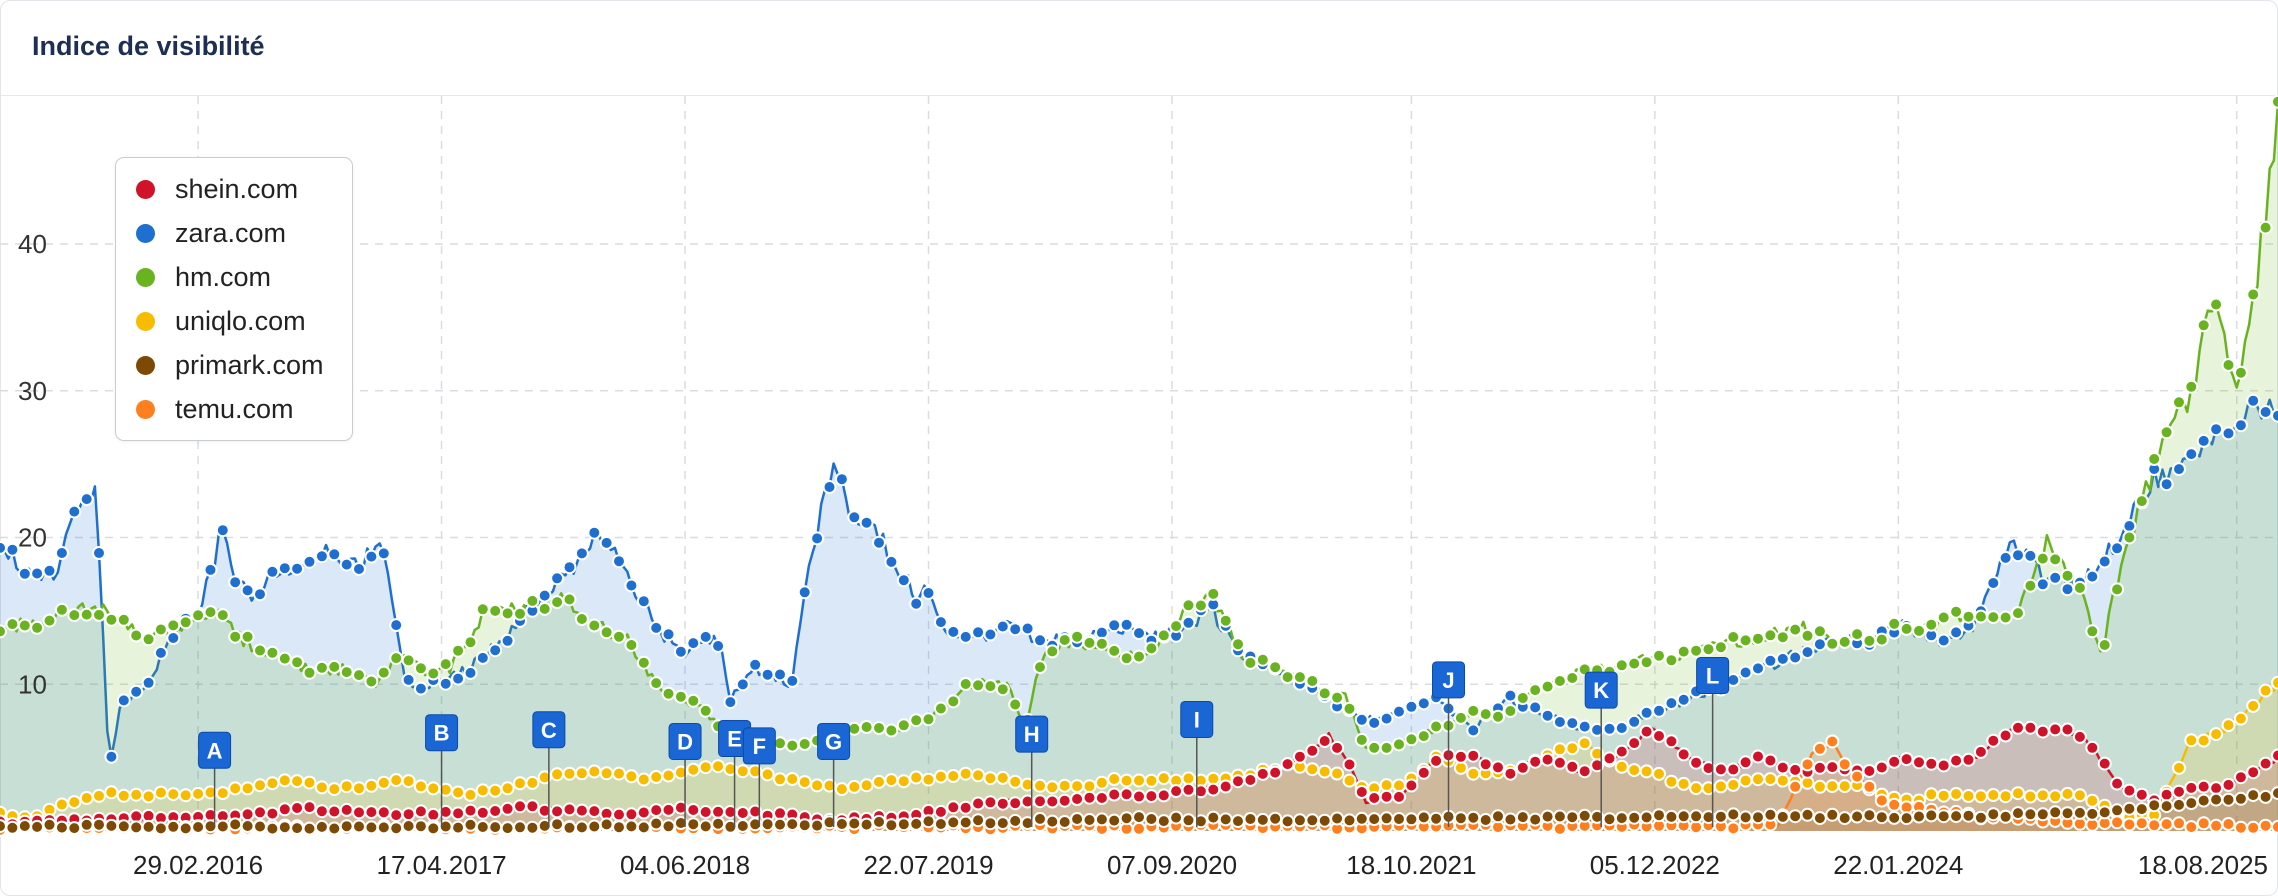  Describe the element at coordinates (145, 321) in the screenshot. I see `legend-dot-uniqlo` at that location.